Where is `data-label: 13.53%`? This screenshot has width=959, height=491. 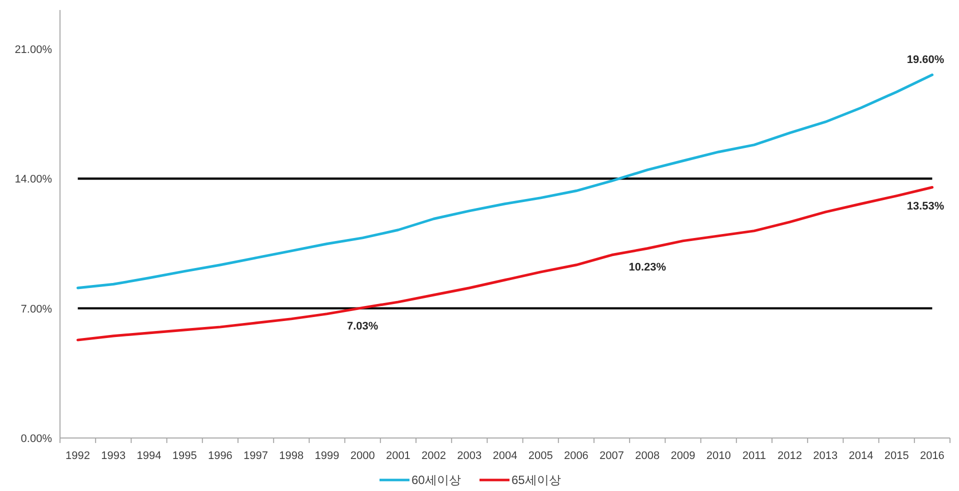 data-label: 13.53% is located at coordinates (925, 206).